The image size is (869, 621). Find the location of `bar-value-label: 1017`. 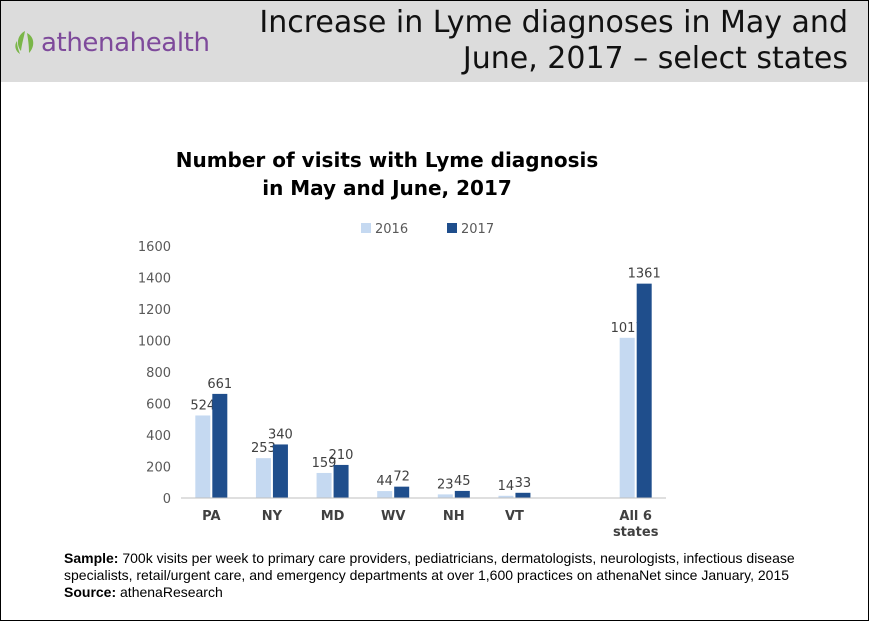

bar-value-label: 1017 is located at coordinates (627, 328).